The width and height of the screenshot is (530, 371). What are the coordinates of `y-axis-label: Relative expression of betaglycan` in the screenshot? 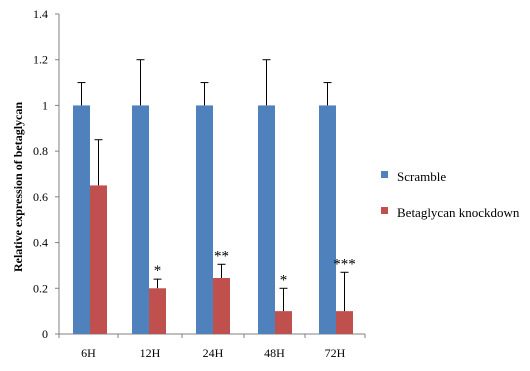 It's located at (18, 187).